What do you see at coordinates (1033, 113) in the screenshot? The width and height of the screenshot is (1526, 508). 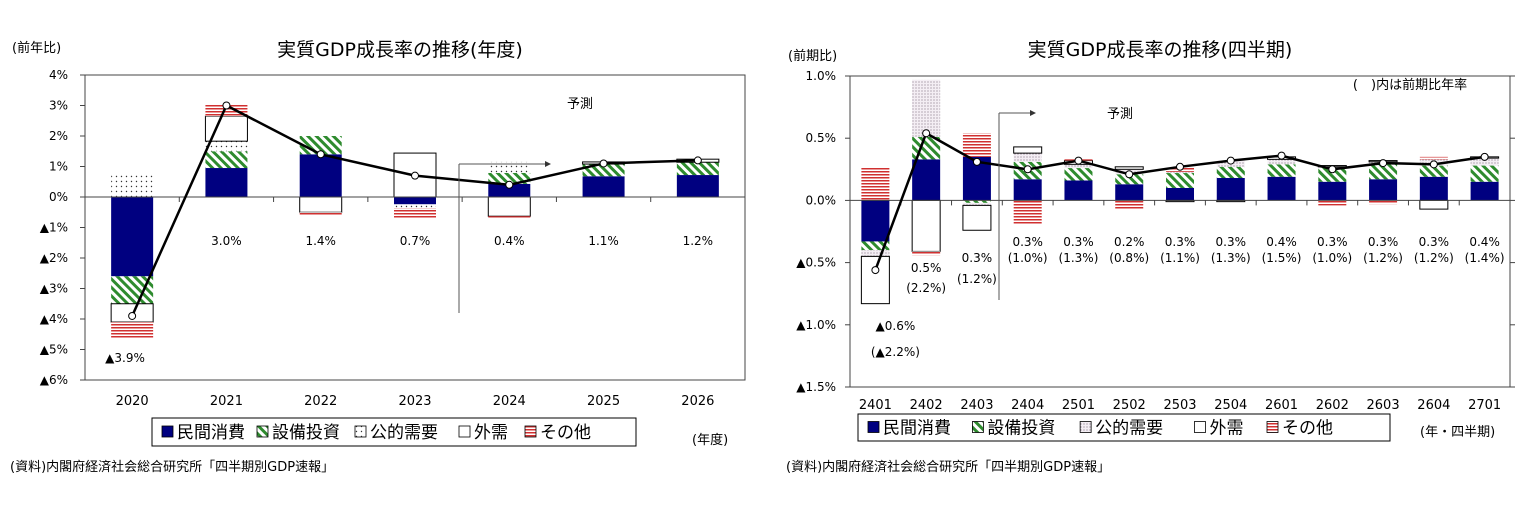 I see `arrow-right-icon` at bounding box center [1033, 113].